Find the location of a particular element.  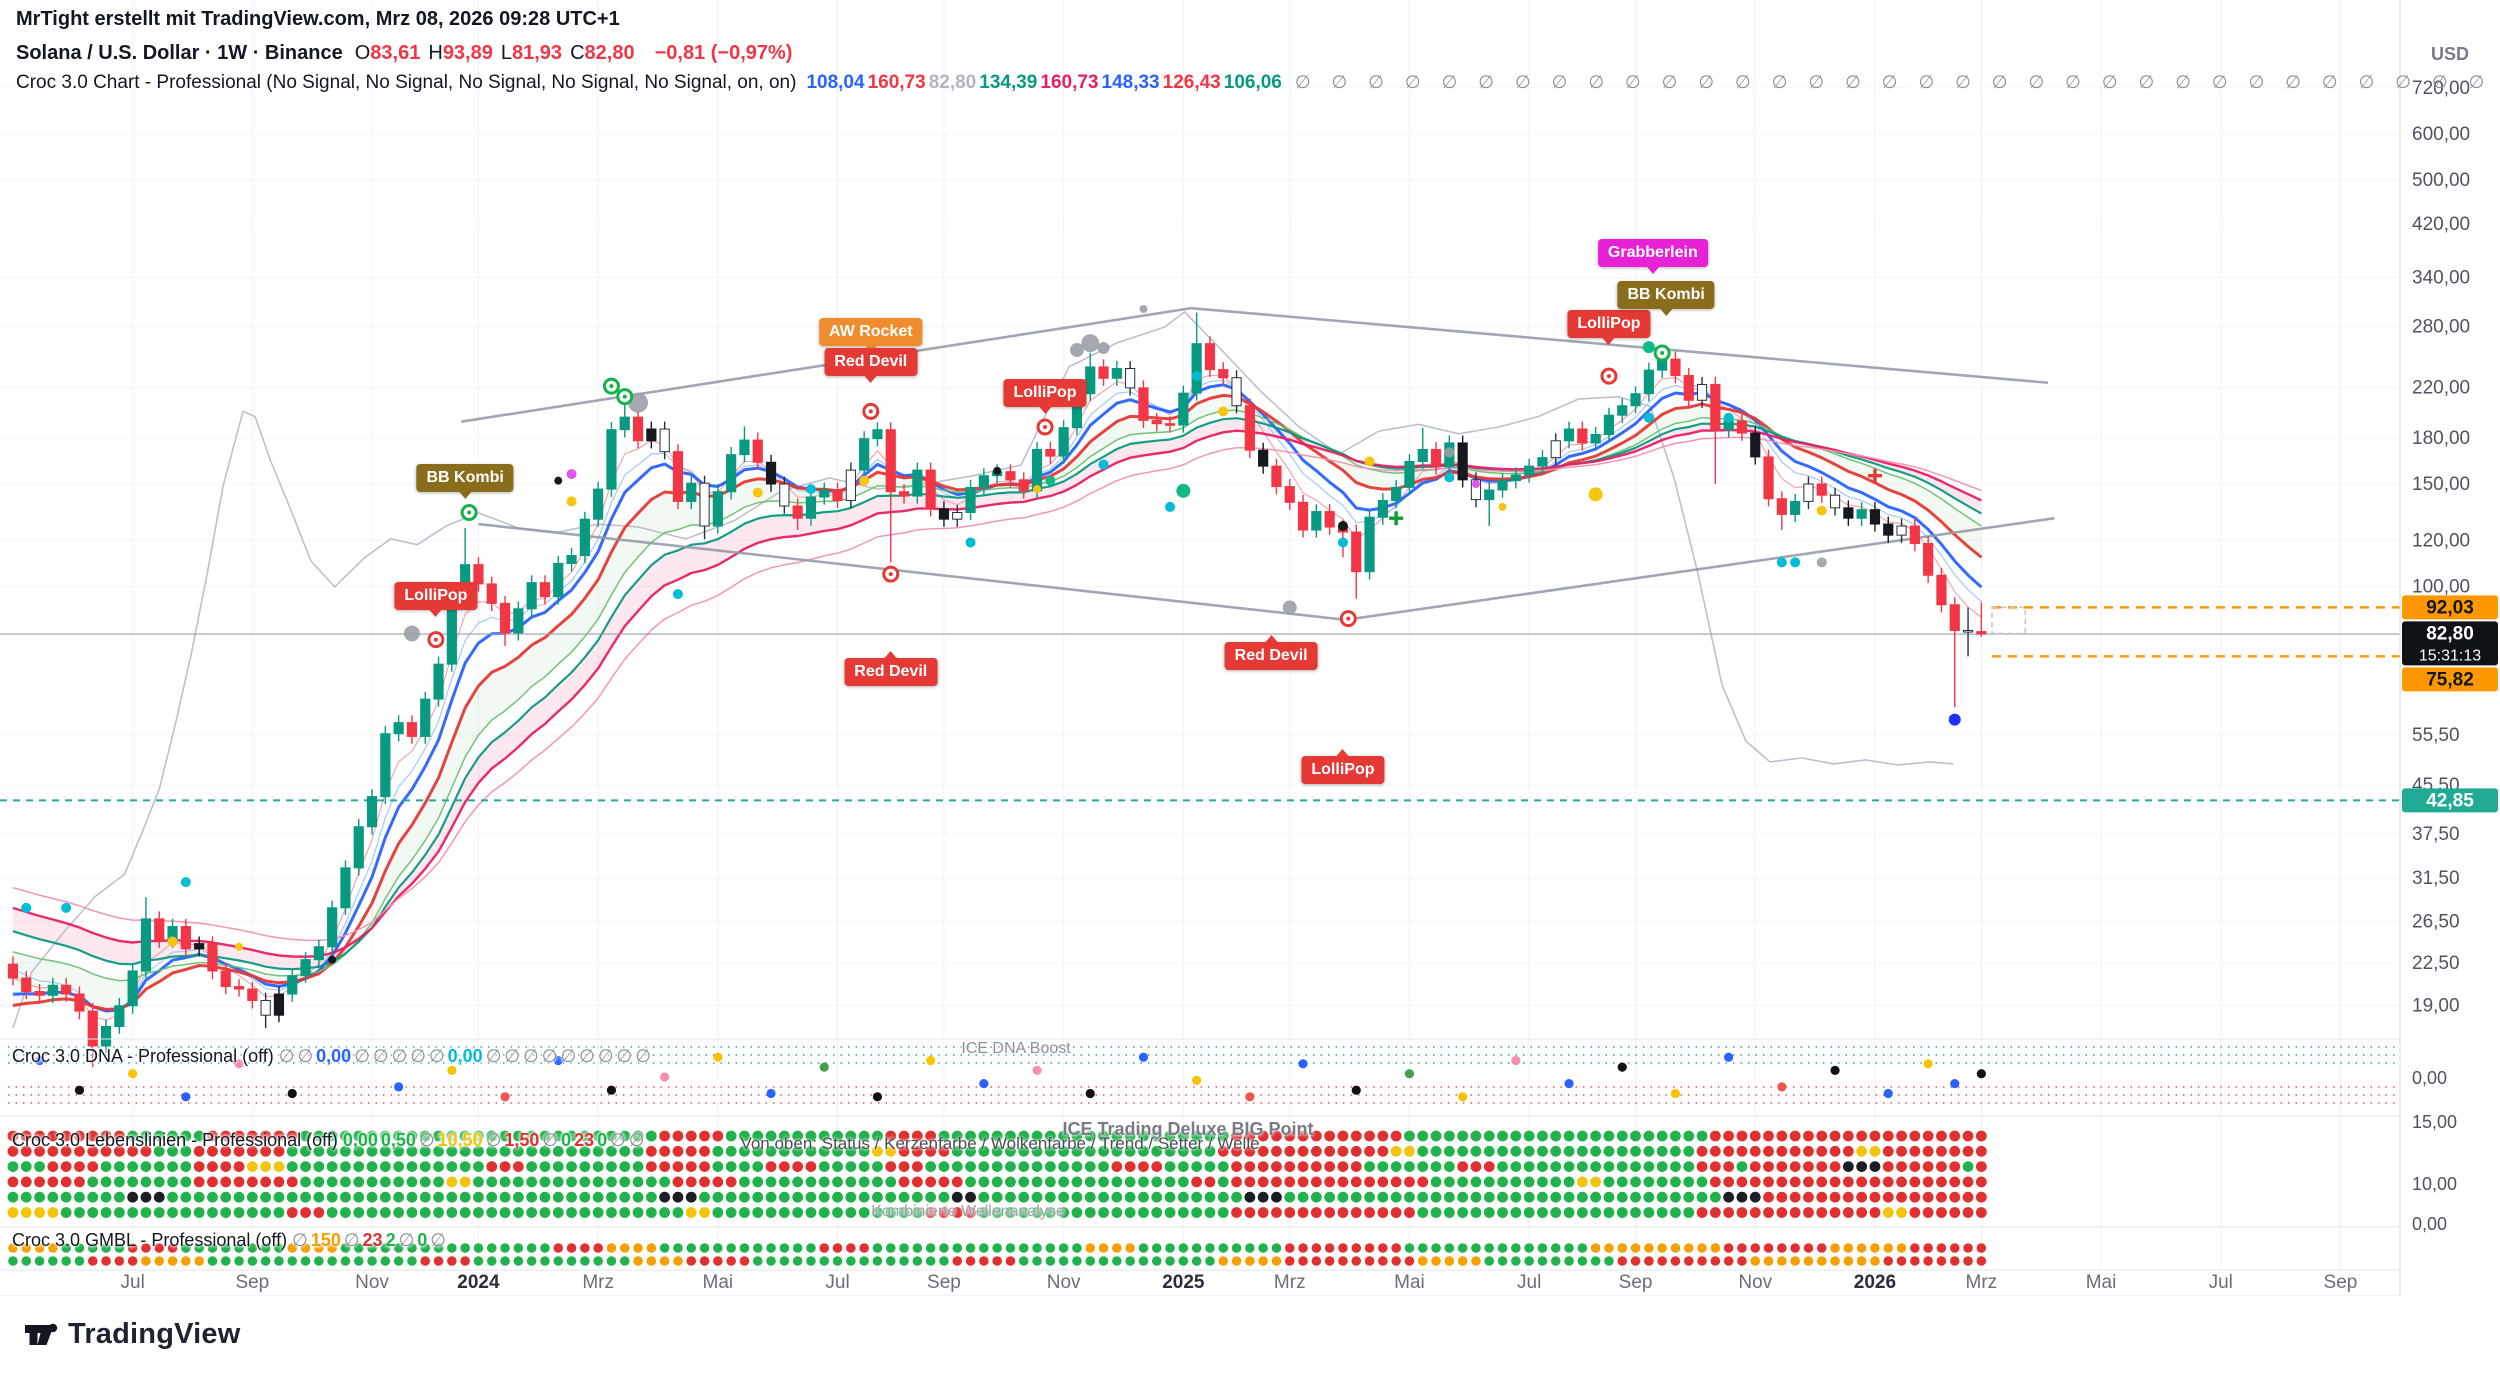

indicator-value: 106,06 is located at coordinates (1252, 82).